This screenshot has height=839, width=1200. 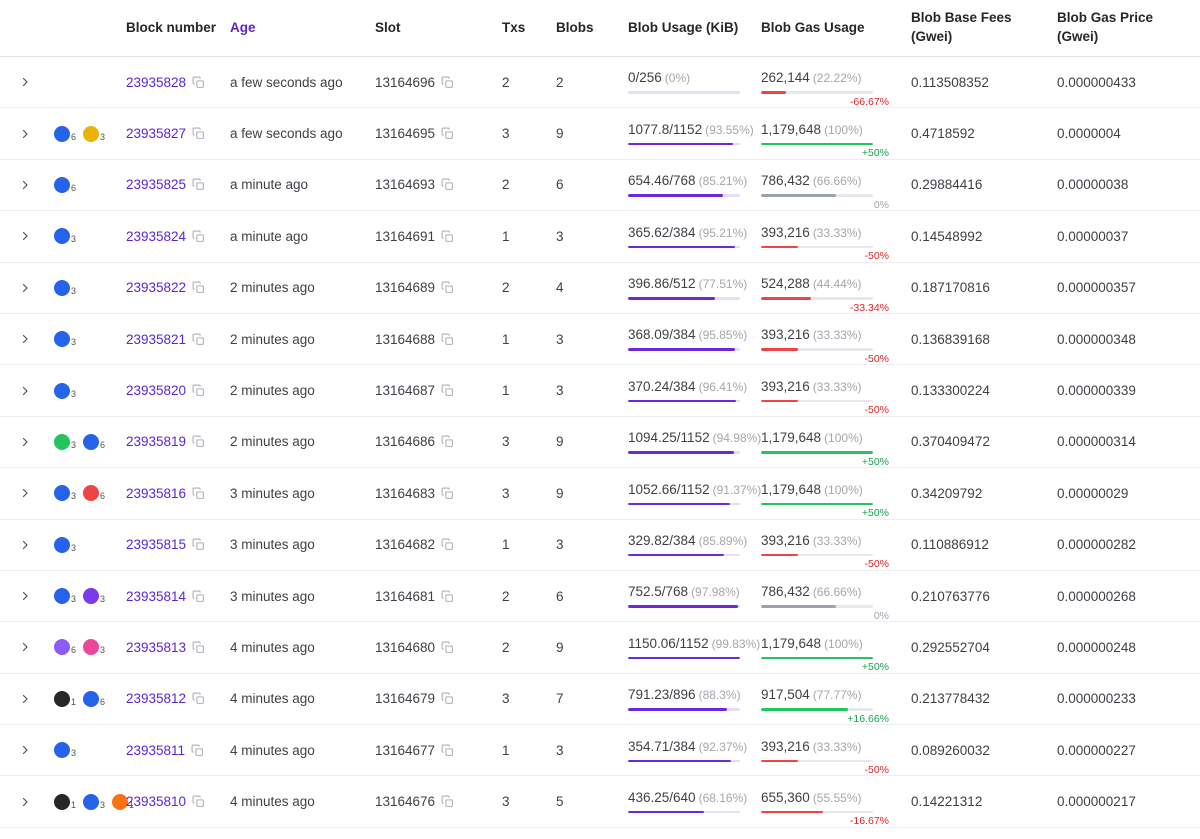 I want to click on block-number-link: 23935821, so click(x=156, y=339).